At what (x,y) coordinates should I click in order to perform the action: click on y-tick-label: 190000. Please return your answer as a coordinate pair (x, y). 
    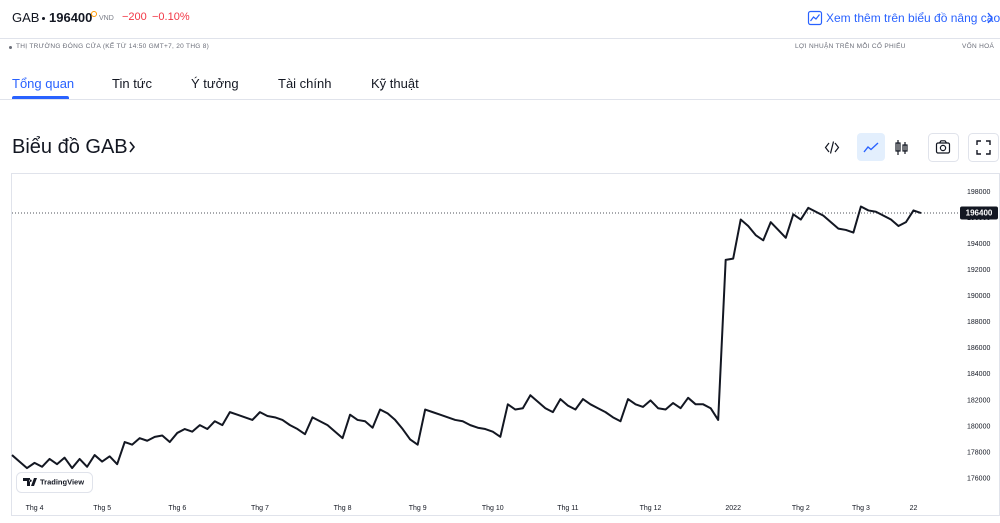
    Looking at the image, I should click on (978, 296).